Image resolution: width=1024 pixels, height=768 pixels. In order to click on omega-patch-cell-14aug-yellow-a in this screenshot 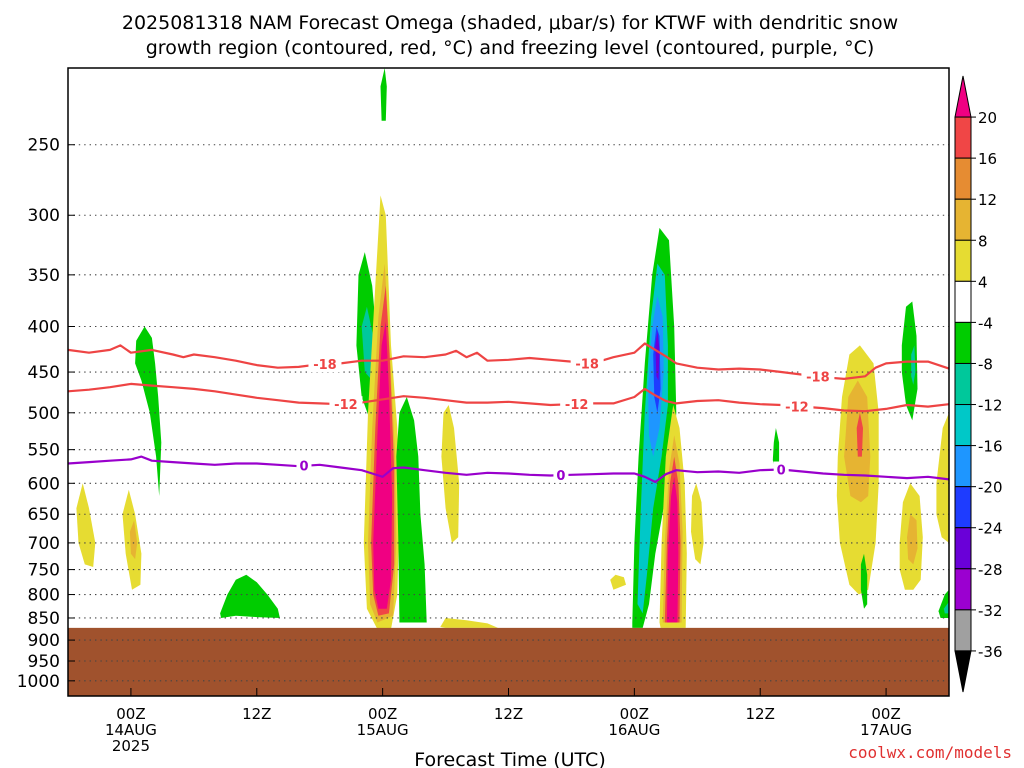, I will do `click(86, 525)`.